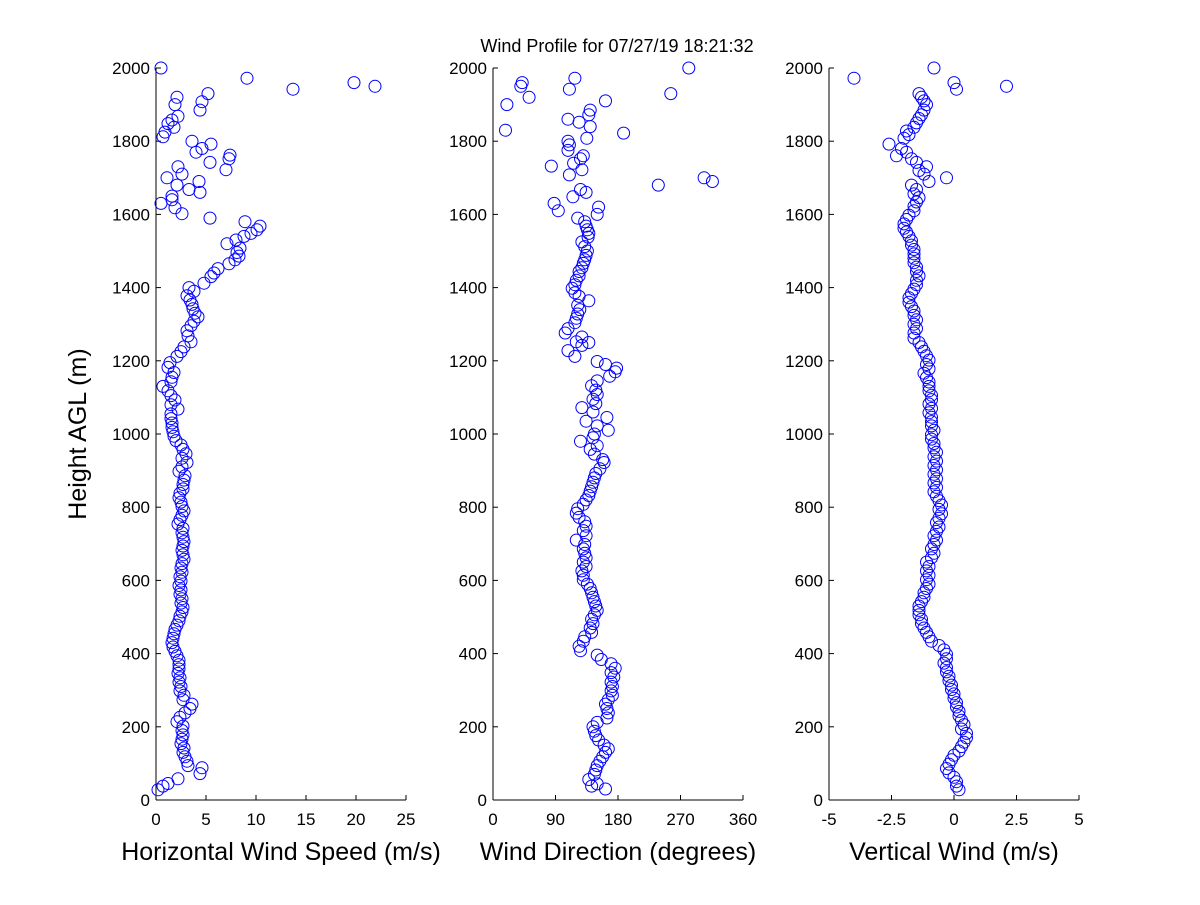  Describe the element at coordinates (205, 819) in the screenshot. I see `x-tick-label-speed: 5` at that location.